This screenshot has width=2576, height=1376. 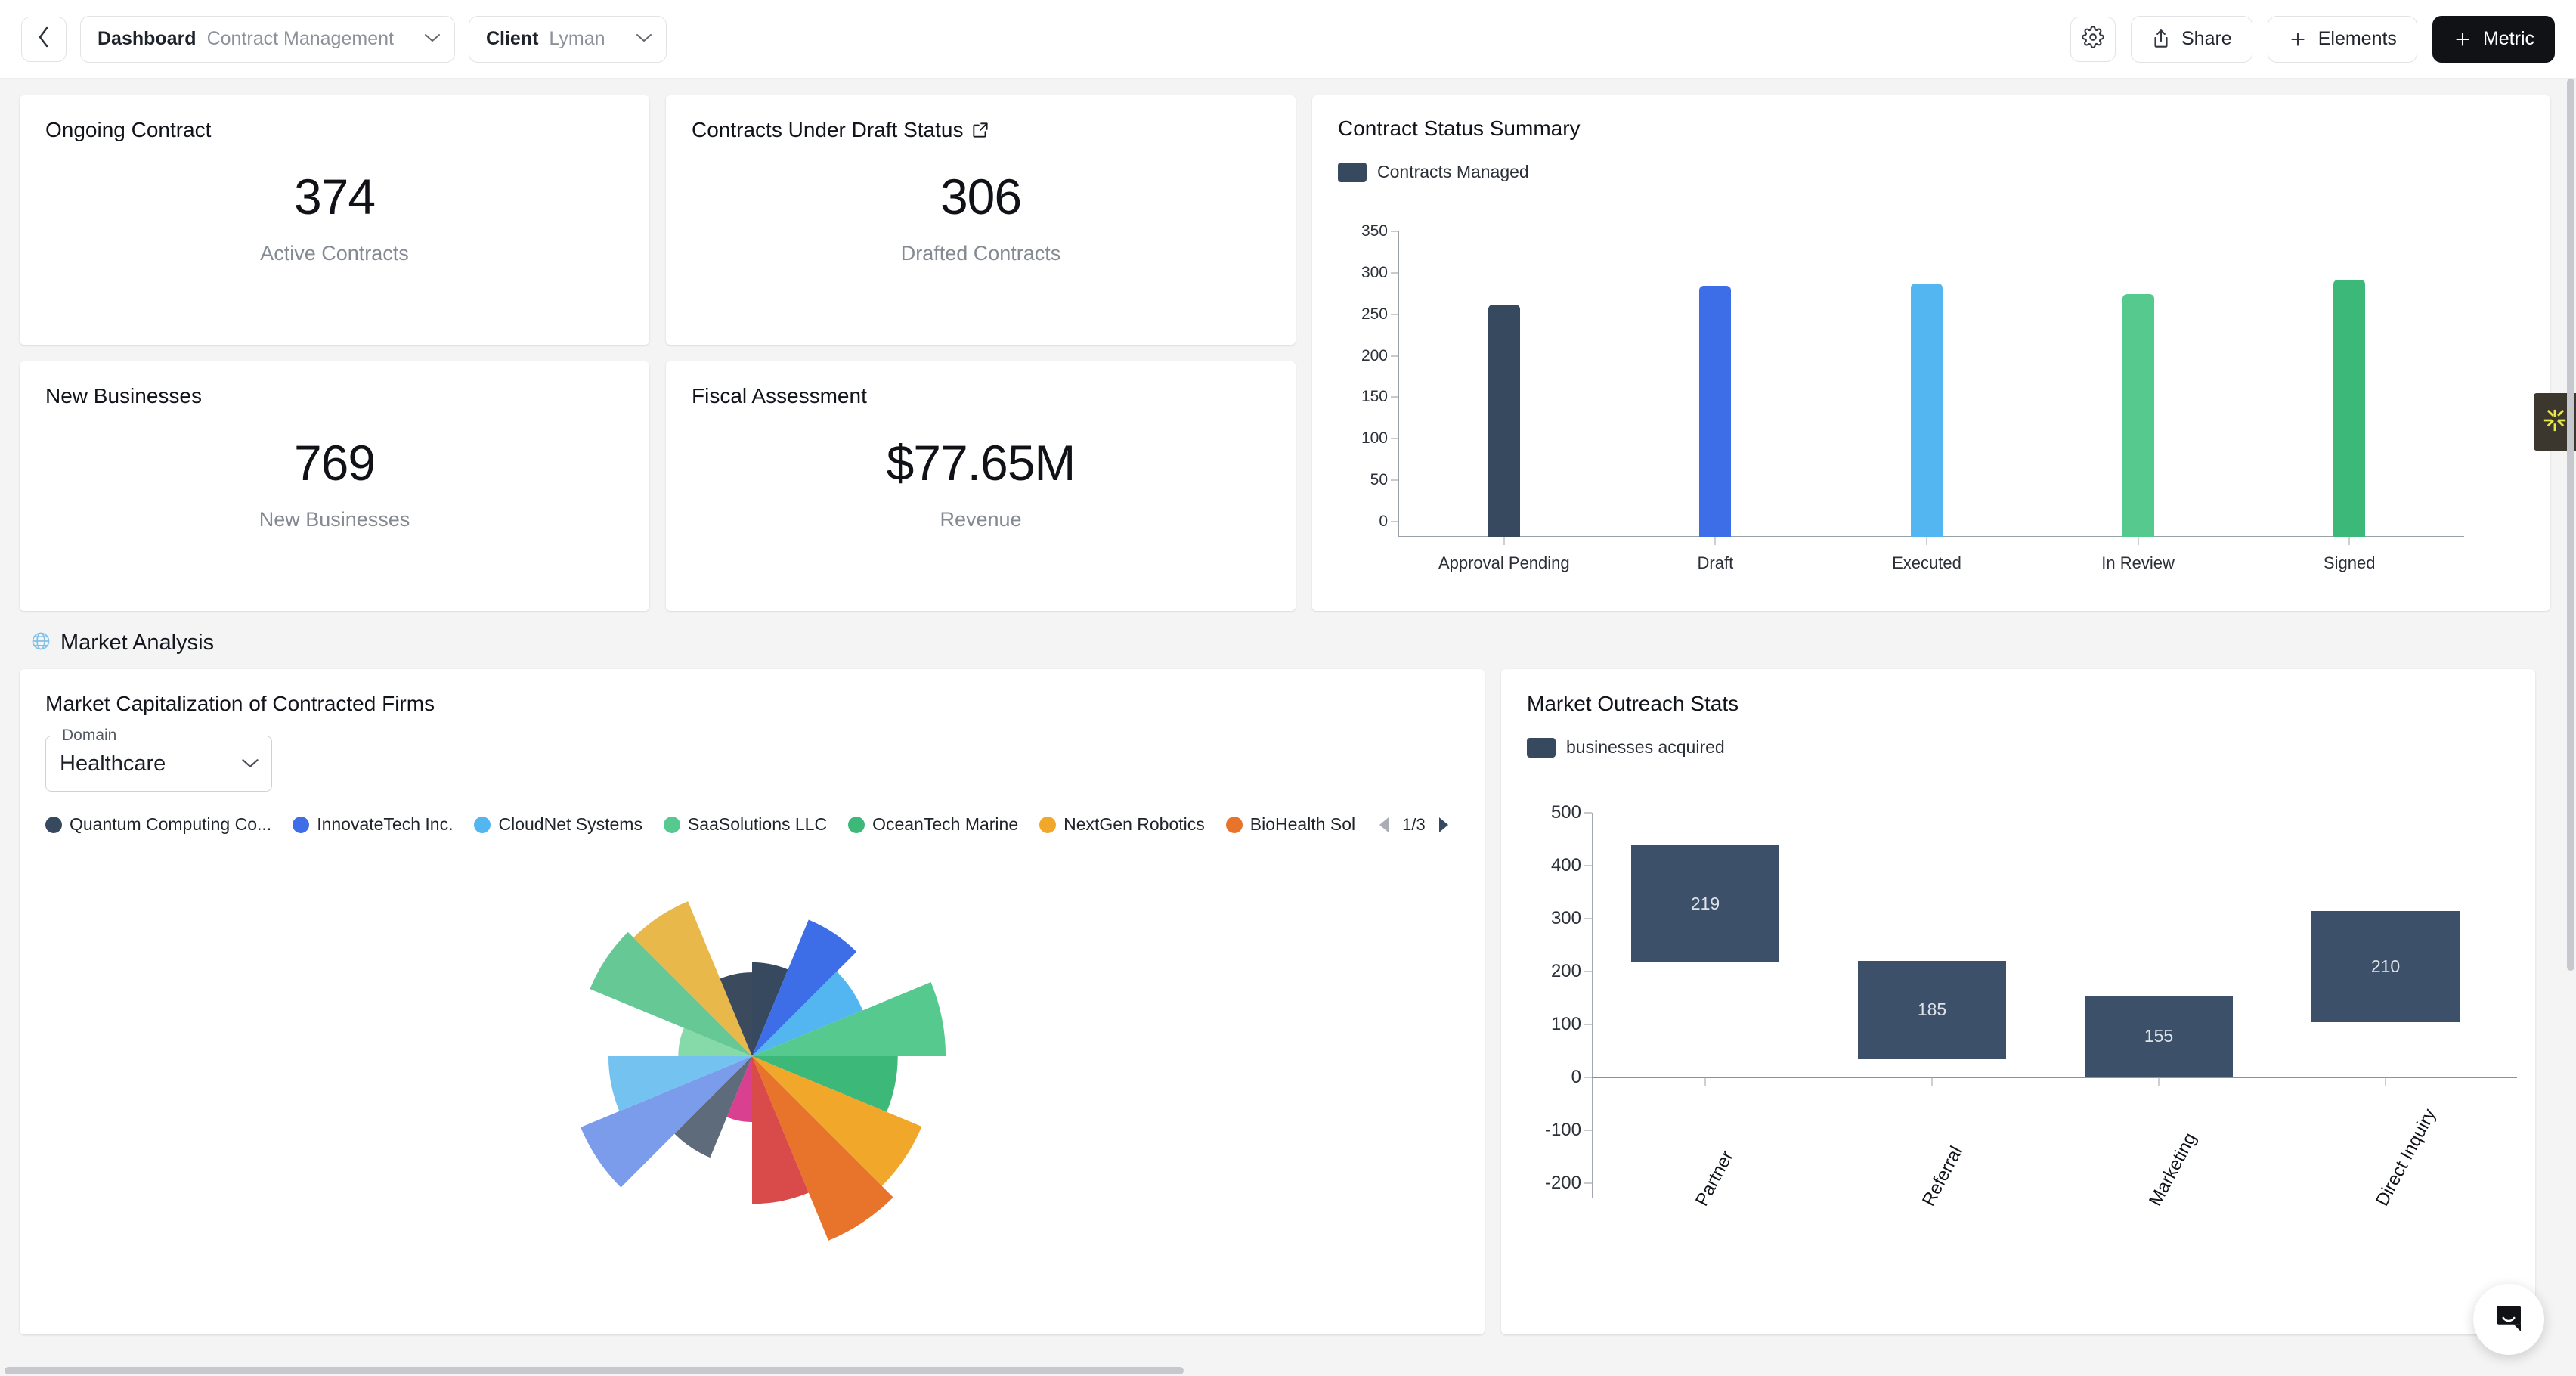 What do you see at coordinates (594, 1370) in the screenshot?
I see `horizontal-scrollbar-thumb` at bounding box center [594, 1370].